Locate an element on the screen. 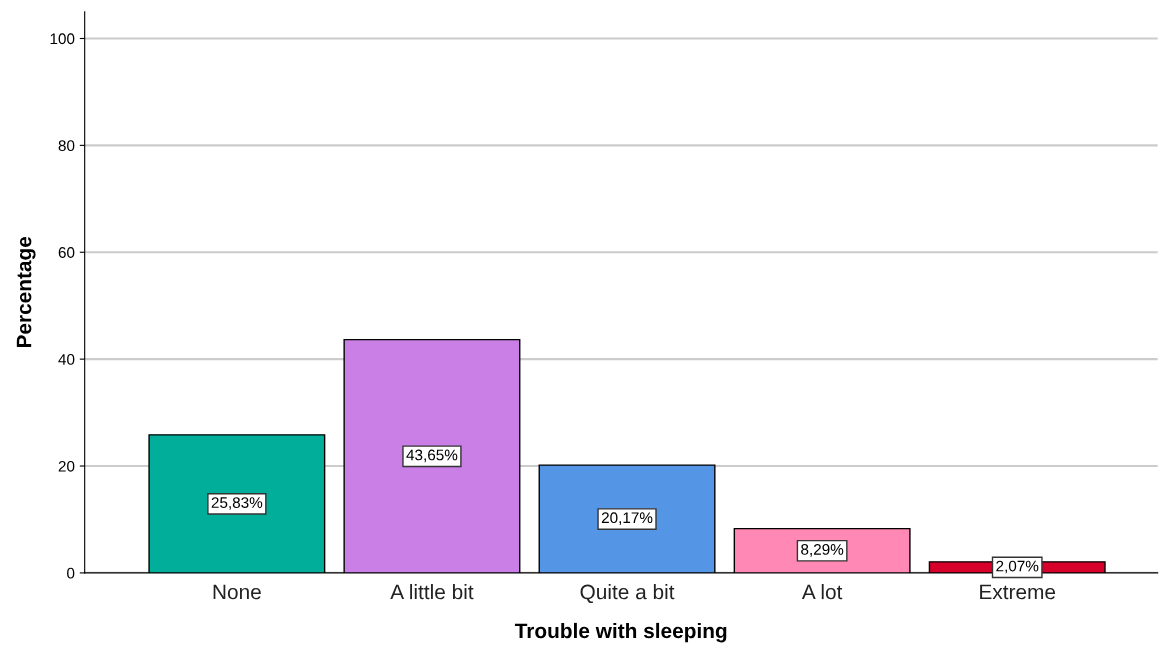 This screenshot has height=654, width=1160. x-tick-label: A little bit is located at coordinates (432, 592).